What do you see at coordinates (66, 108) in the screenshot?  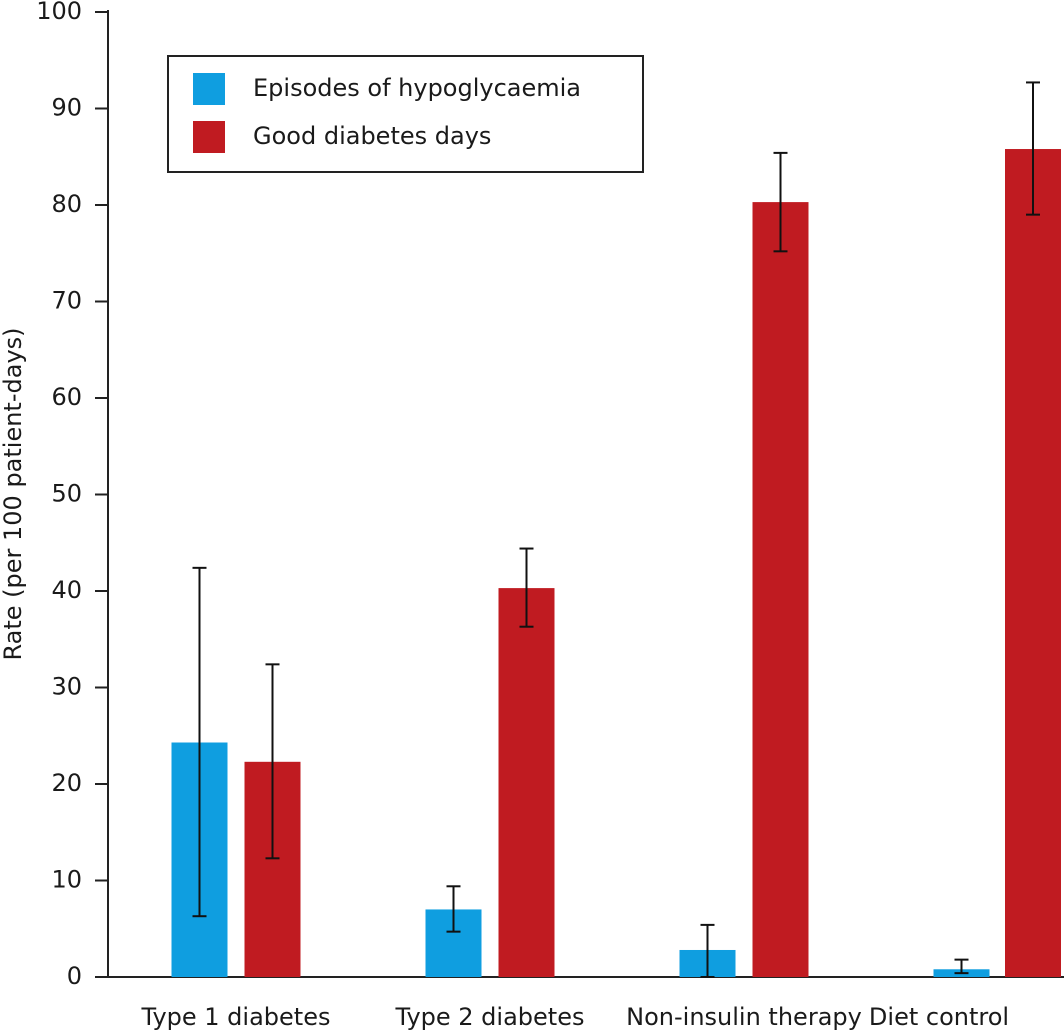 I see `y-tick-label: 90` at bounding box center [66, 108].